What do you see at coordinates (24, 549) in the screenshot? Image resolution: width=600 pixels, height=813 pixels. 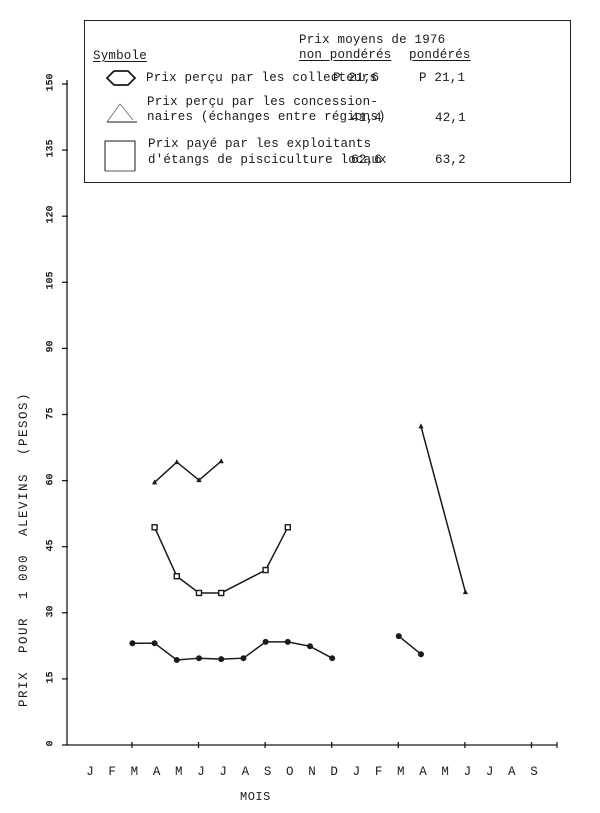 I see `y-axis-title: PRIX POUR 1 000 ALEVINS (PESOS)` at bounding box center [24, 549].